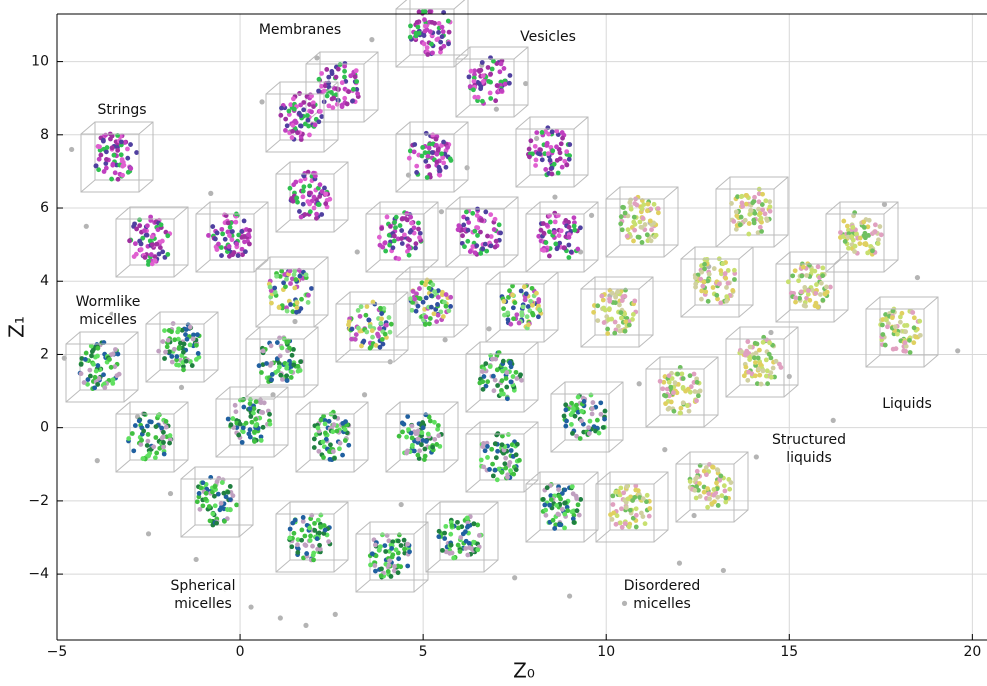  Describe the element at coordinates (57, 652) in the screenshot. I see `x-tick-label: −5` at that location.